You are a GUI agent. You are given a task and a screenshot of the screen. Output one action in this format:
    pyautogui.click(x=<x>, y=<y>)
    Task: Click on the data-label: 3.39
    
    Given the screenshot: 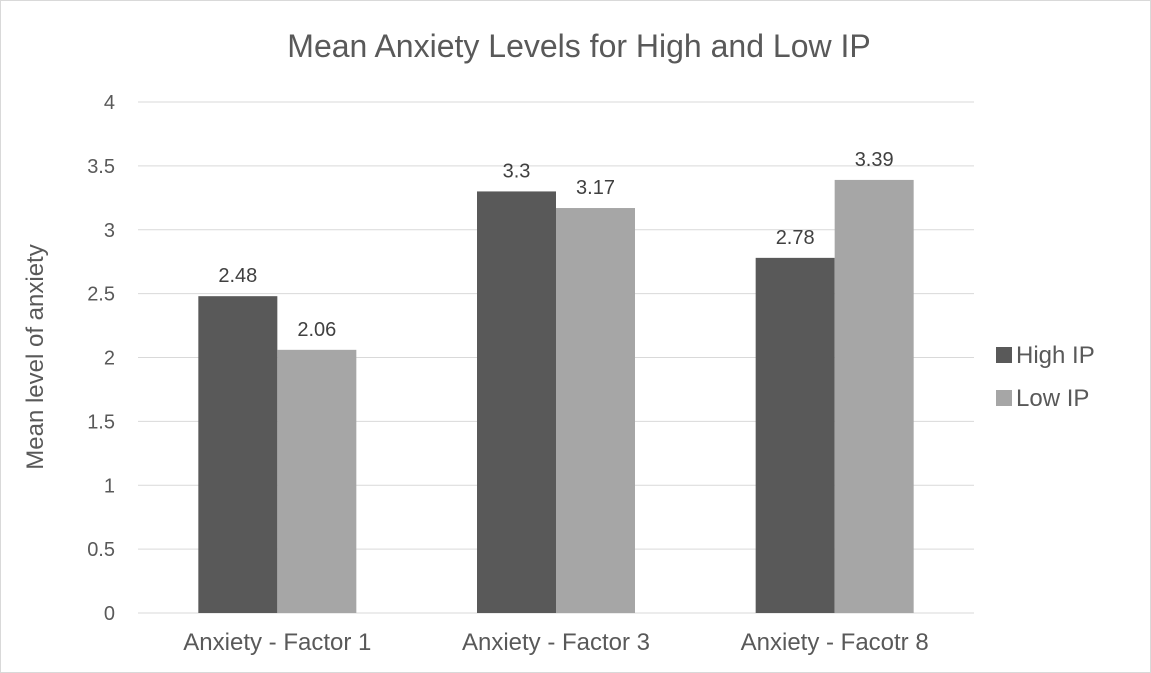 What is the action you would take?
    pyautogui.click(x=874, y=160)
    